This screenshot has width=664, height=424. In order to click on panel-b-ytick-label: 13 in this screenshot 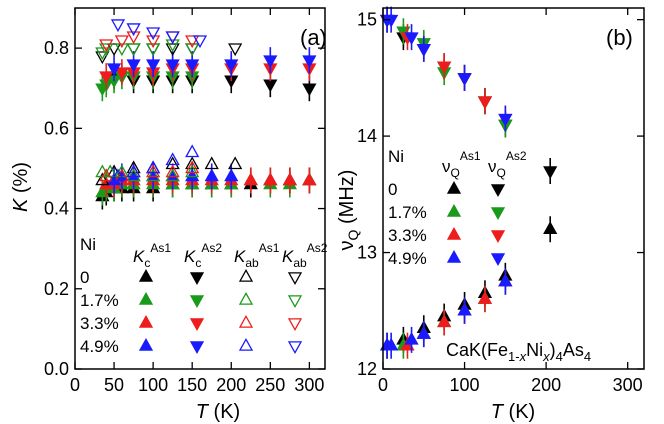, I will do `click(367, 253)`.